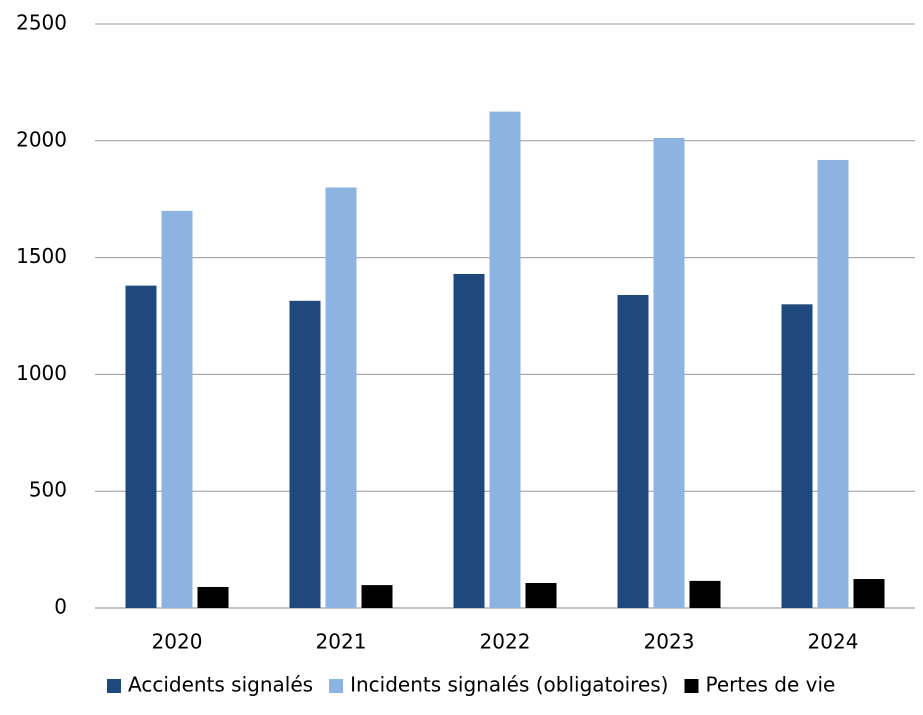 This screenshot has height=715, width=923. What do you see at coordinates (770, 685) in the screenshot?
I see `legend-label: Pertes de vie` at bounding box center [770, 685].